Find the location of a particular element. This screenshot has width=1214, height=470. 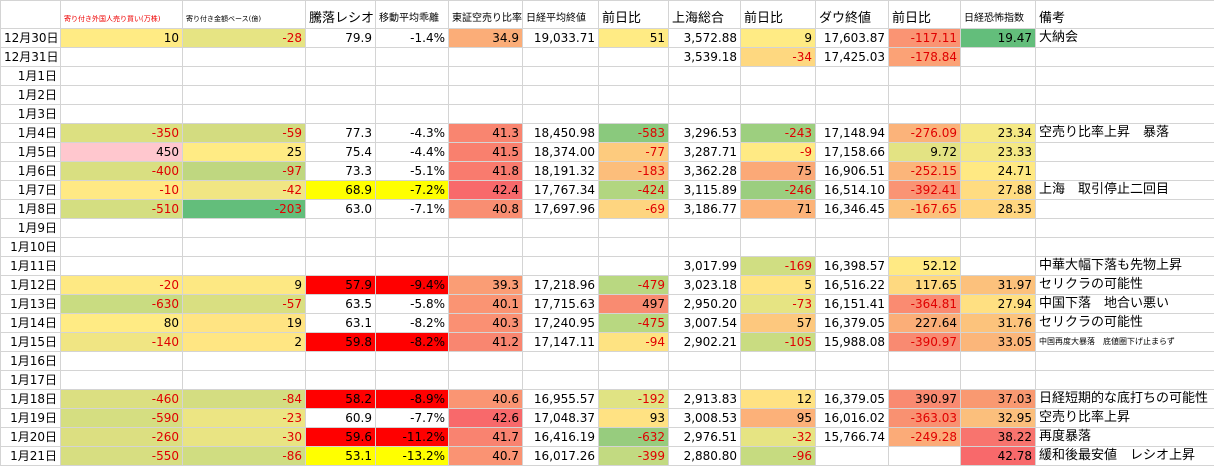

date-cell: 1月4日 is located at coordinates (30, 133).